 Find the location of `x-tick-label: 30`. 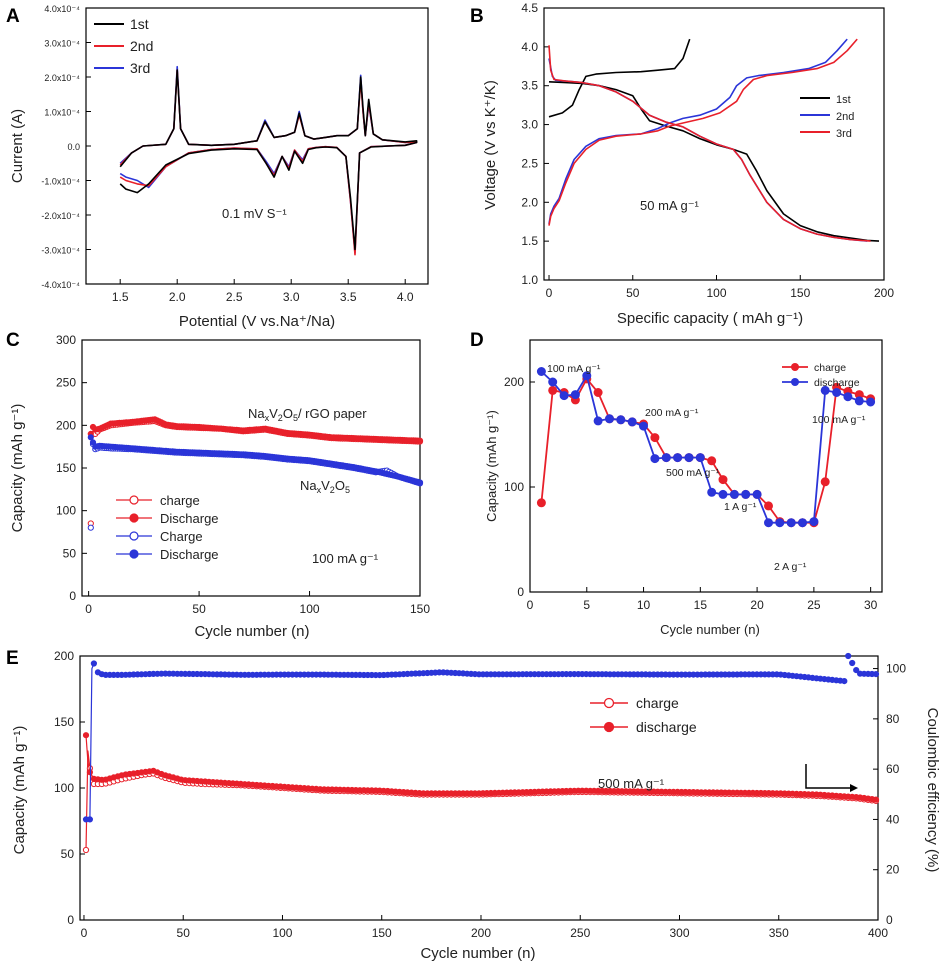

x-tick-label: 30 is located at coordinates (871, 605).